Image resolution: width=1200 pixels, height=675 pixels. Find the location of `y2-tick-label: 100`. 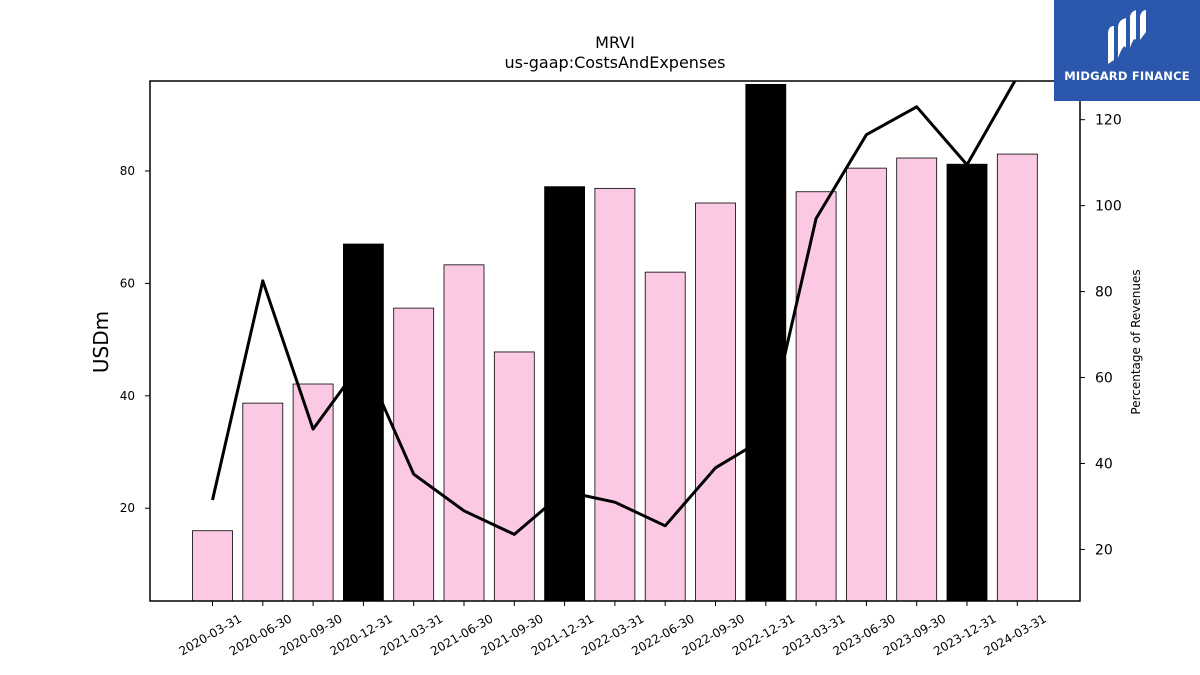

y2-tick-label: 100 is located at coordinates (1108, 207).